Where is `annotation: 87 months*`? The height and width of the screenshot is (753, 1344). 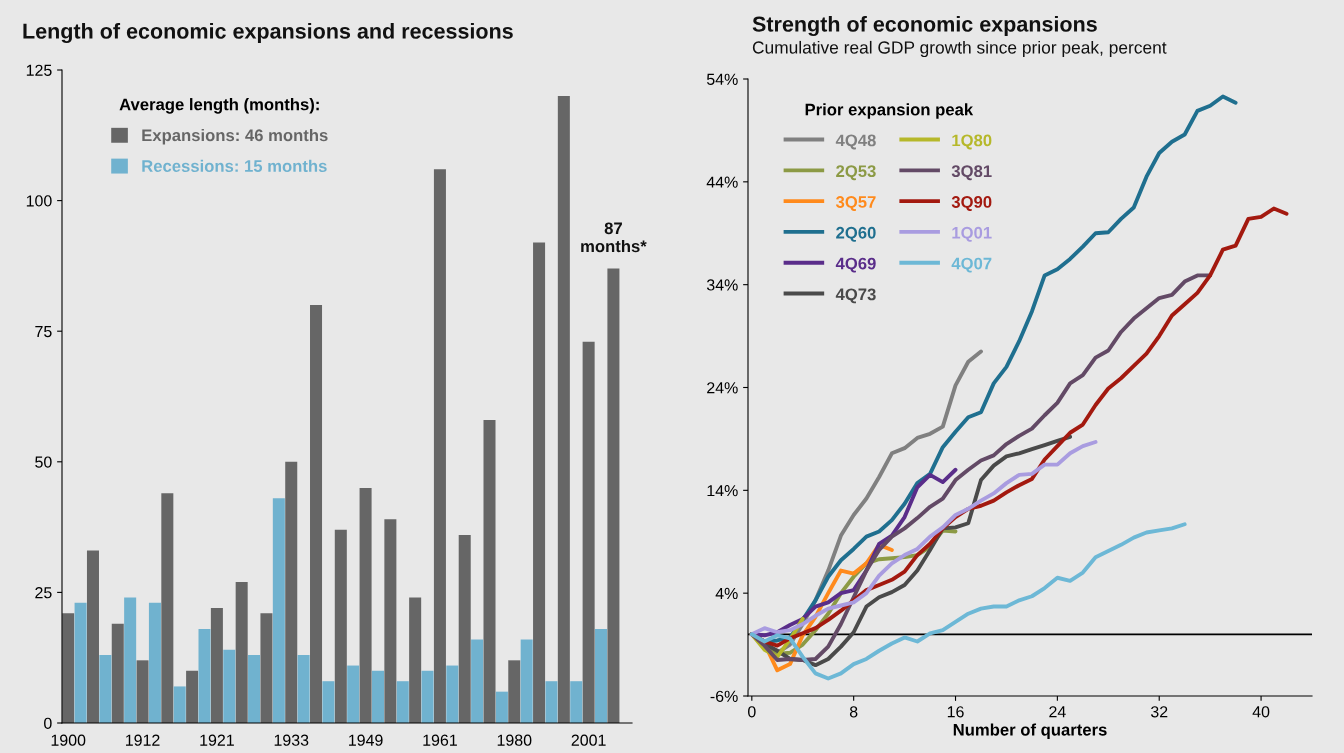 annotation: 87 months* is located at coordinates (614, 237).